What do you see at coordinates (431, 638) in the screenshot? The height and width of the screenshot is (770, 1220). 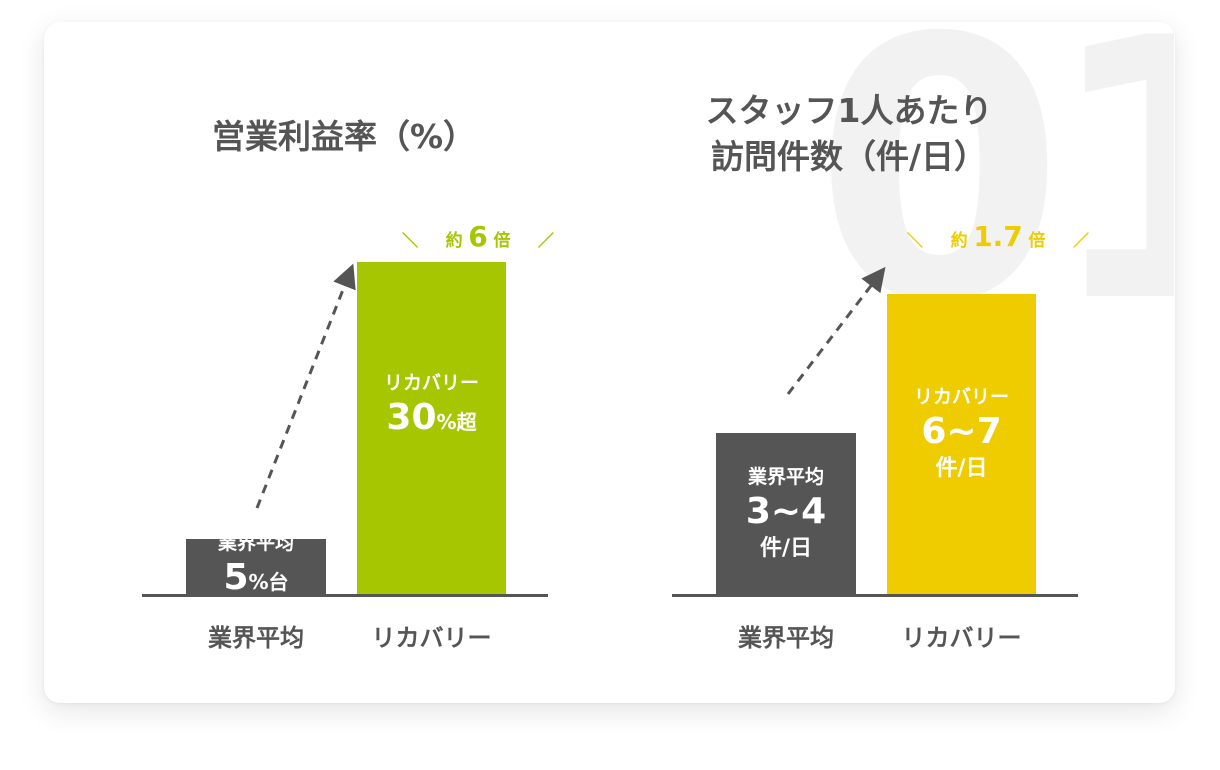 I see `chart1-category-recovery: リカバリー` at bounding box center [431, 638].